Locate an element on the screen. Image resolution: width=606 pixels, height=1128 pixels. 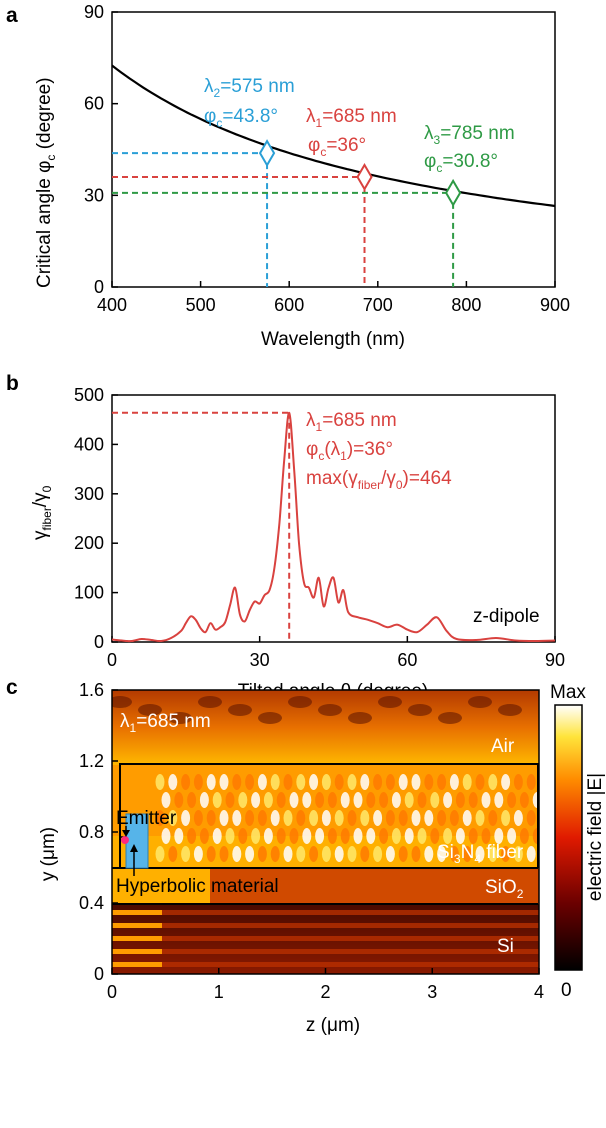
panel-c-ytick-label: 0.8 is located at coordinates (91, 832).